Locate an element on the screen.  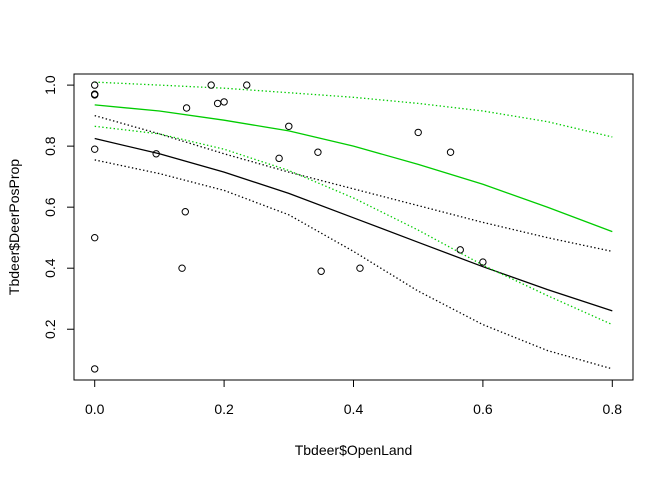
y-axis: 0.2 0.4 0.6 0.8 1.0 is located at coordinates (58, 207).